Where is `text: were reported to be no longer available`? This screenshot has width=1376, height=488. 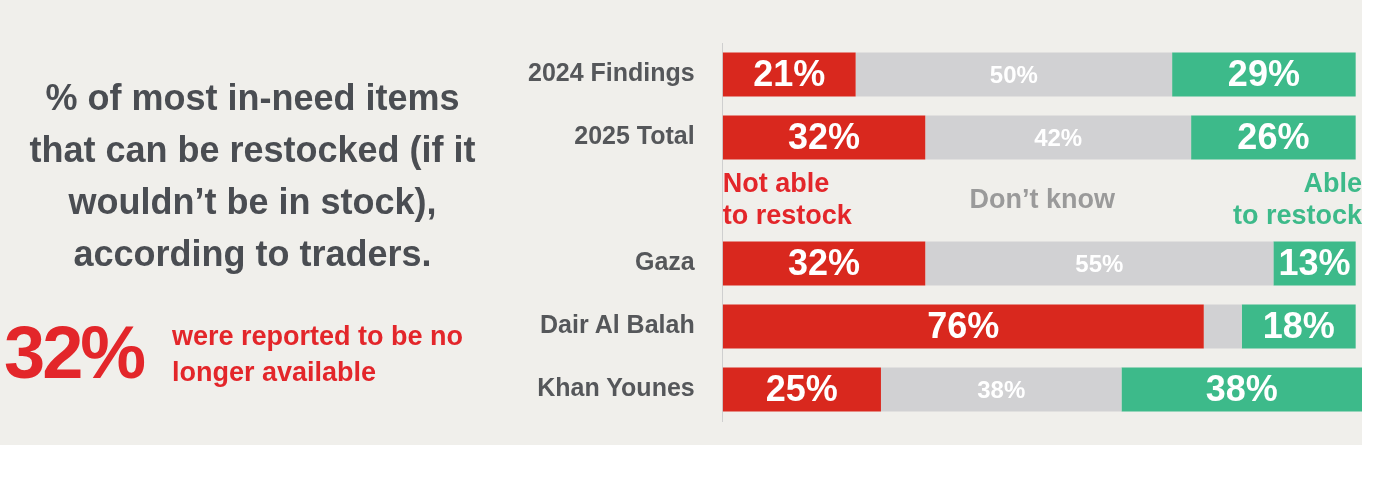 text: were reported to be no longer available is located at coordinates (318, 354).